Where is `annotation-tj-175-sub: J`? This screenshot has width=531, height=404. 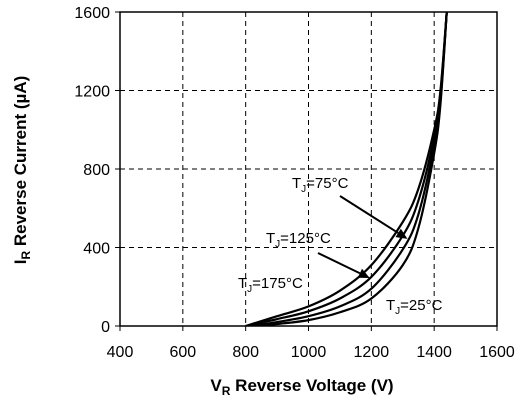
annotation-tj-175-sub: J is located at coordinates (249, 289).